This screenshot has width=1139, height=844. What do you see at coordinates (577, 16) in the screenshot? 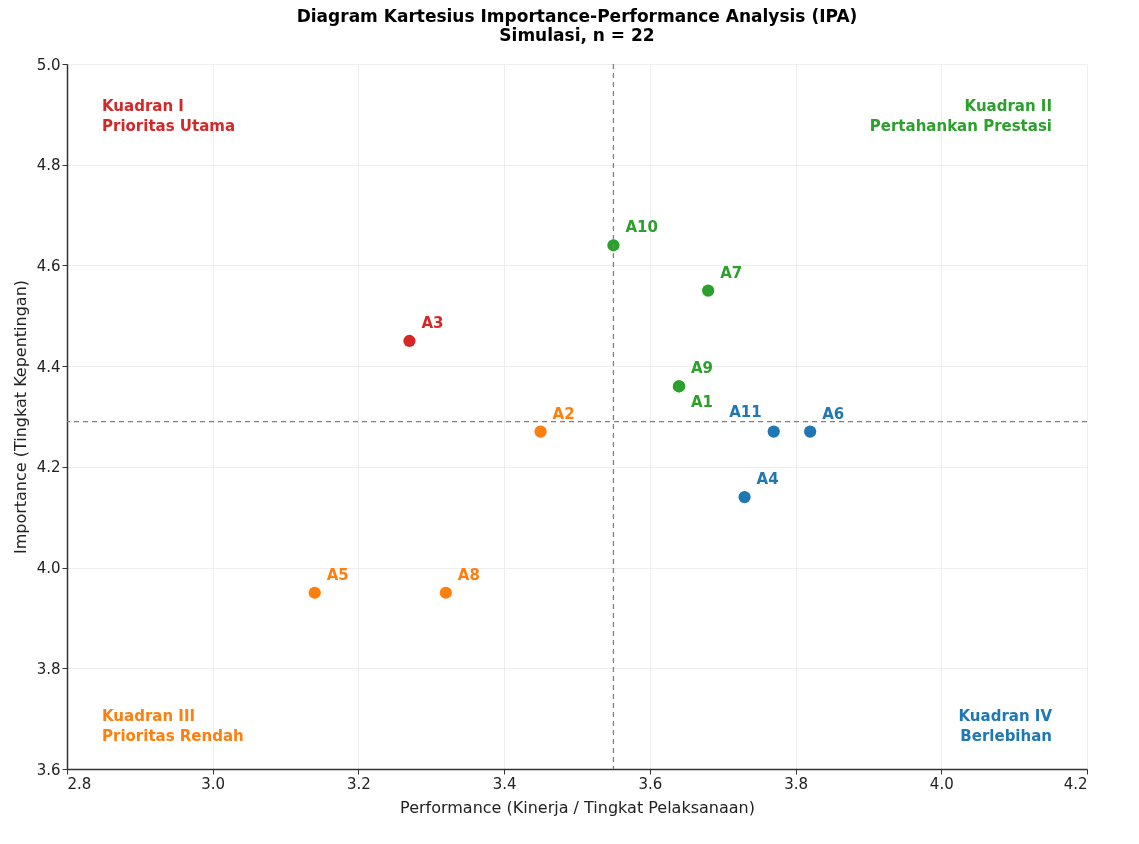
I see `chart-title: Diagram Kartesius Importance-Performance Analysis (IPA)` at bounding box center [577, 16].